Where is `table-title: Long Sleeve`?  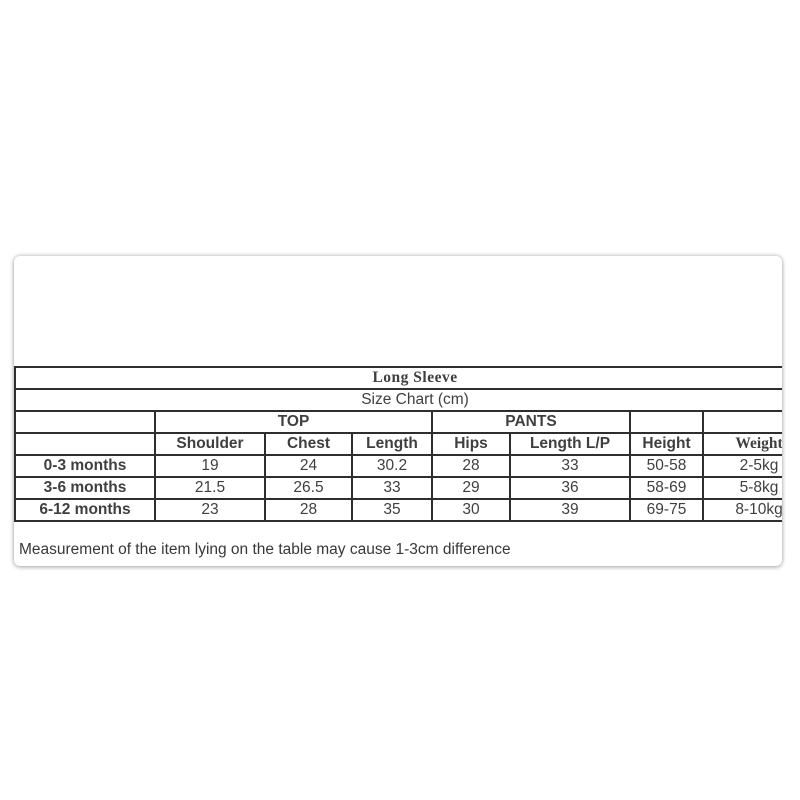 table-title: Long Sleeve is located at coordinates (398, 378).